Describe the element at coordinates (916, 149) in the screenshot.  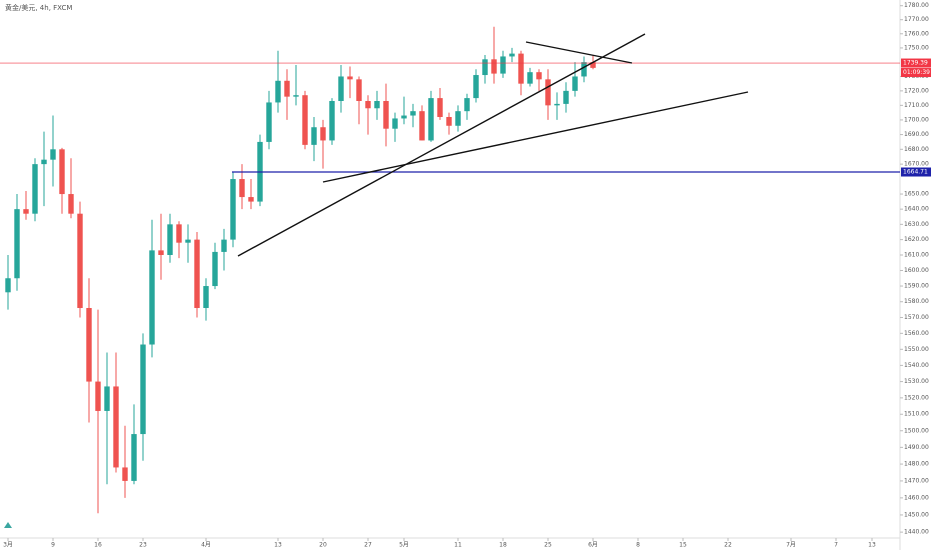
I see `y-tick-label: 1680.00` at that location.